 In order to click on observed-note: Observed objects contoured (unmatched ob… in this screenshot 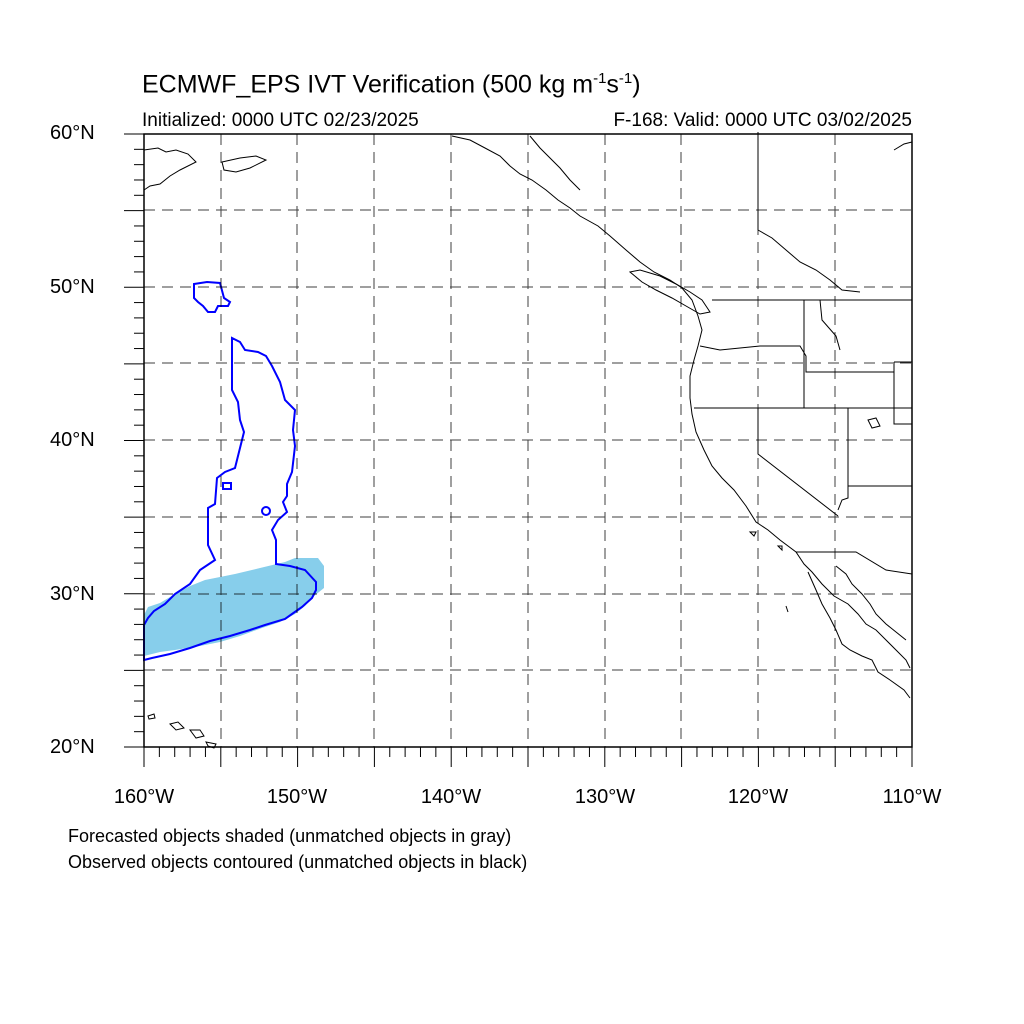, I will do `click(298, 862)`.